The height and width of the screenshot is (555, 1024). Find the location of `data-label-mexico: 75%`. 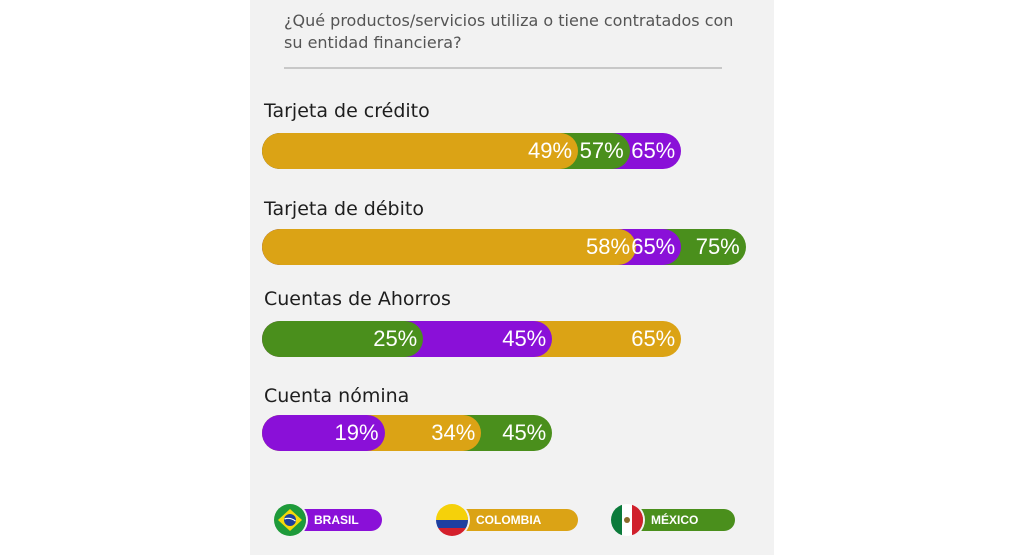

data-label-mexico: 75% is located at coordinates (717, 246).